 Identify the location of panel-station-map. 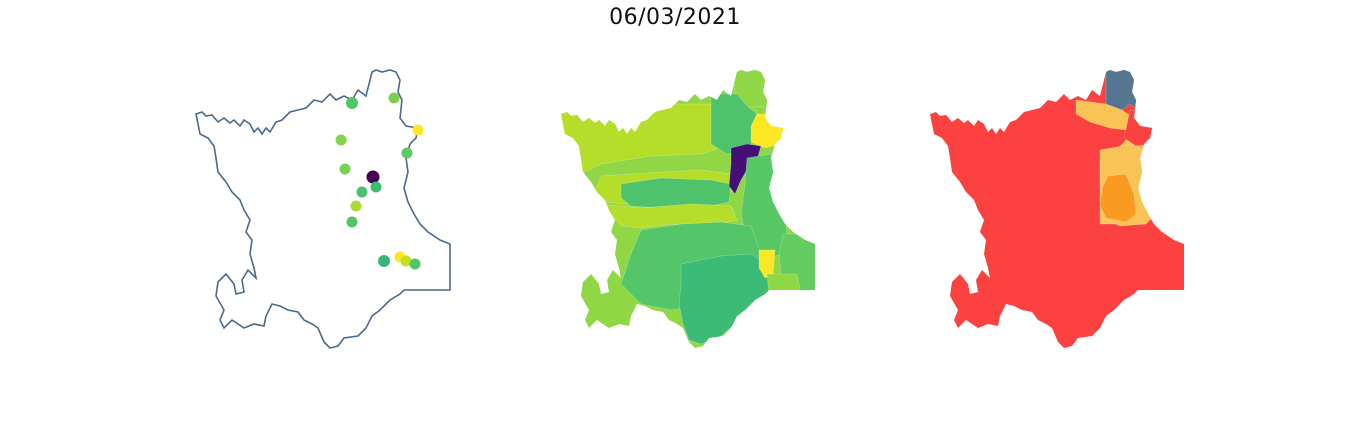
(323, 209).